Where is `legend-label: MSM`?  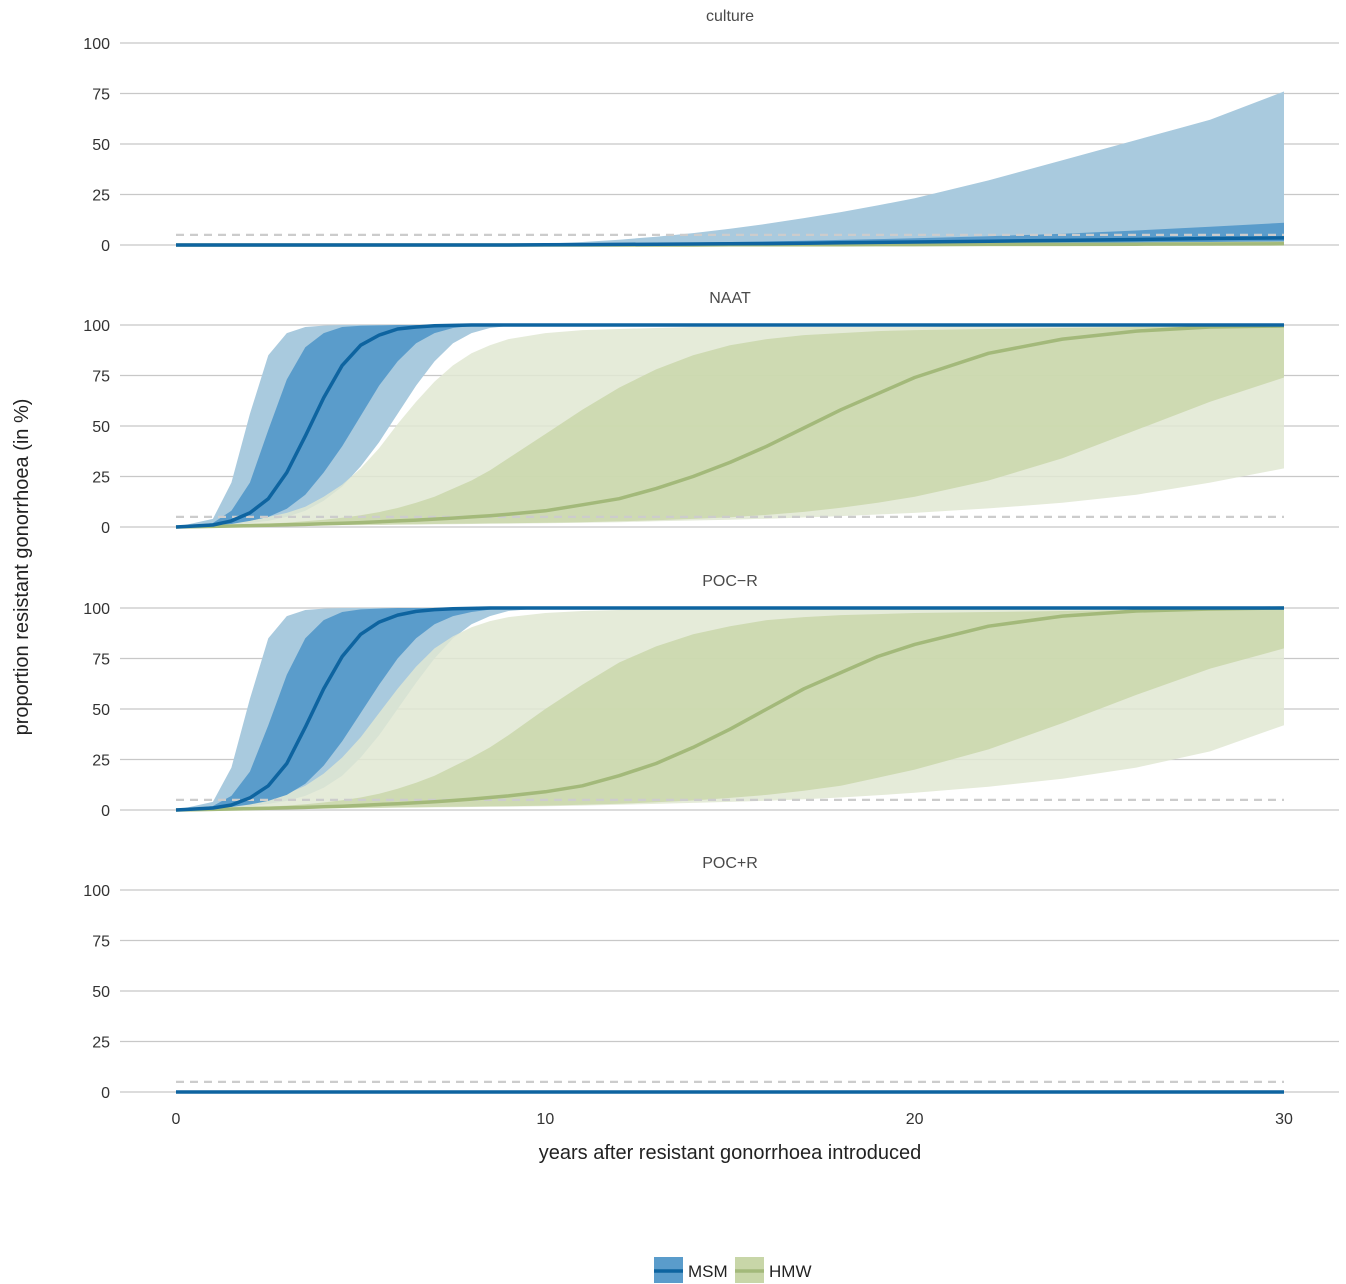
legend-label: MSM is located at coordinates (708, 1271).